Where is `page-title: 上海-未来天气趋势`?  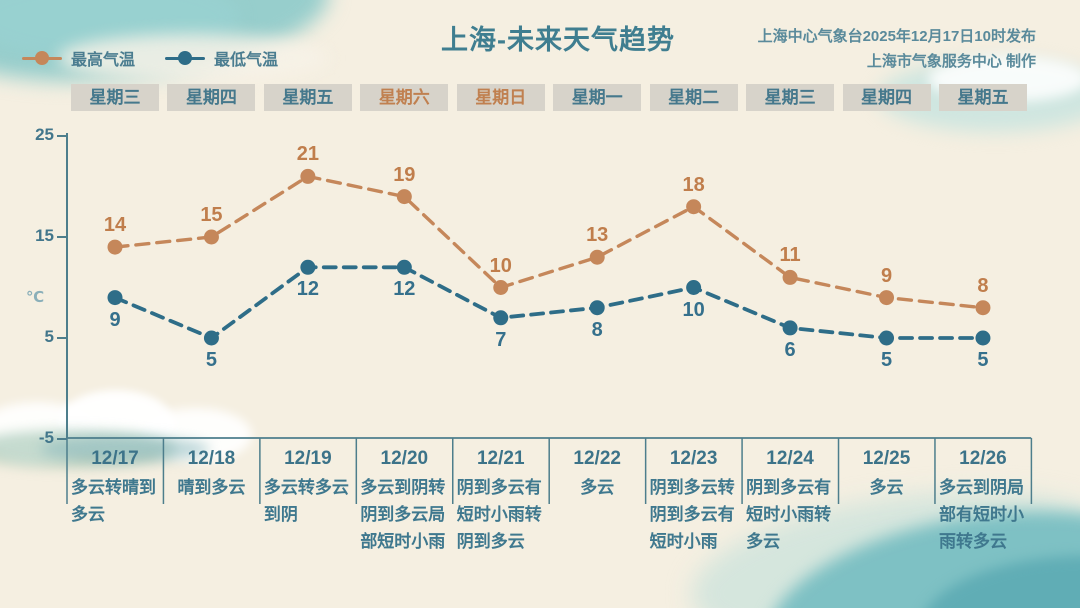 page-title: 上海-未来天气趋势 is located at coordinates (558, 40).